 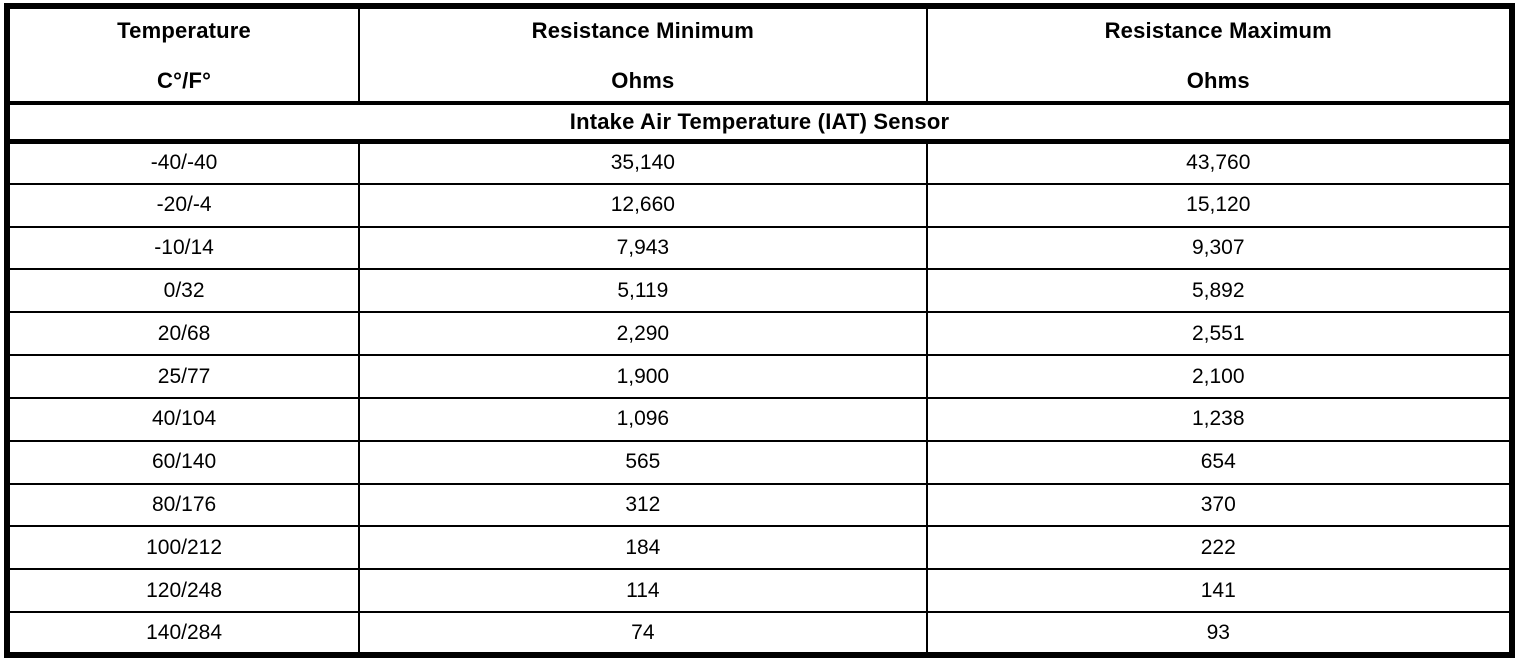 What do you see at coordinates (183, 633) in the screenshot?
I see `temp-cell: 140/284` at bounding box center [183, 633].